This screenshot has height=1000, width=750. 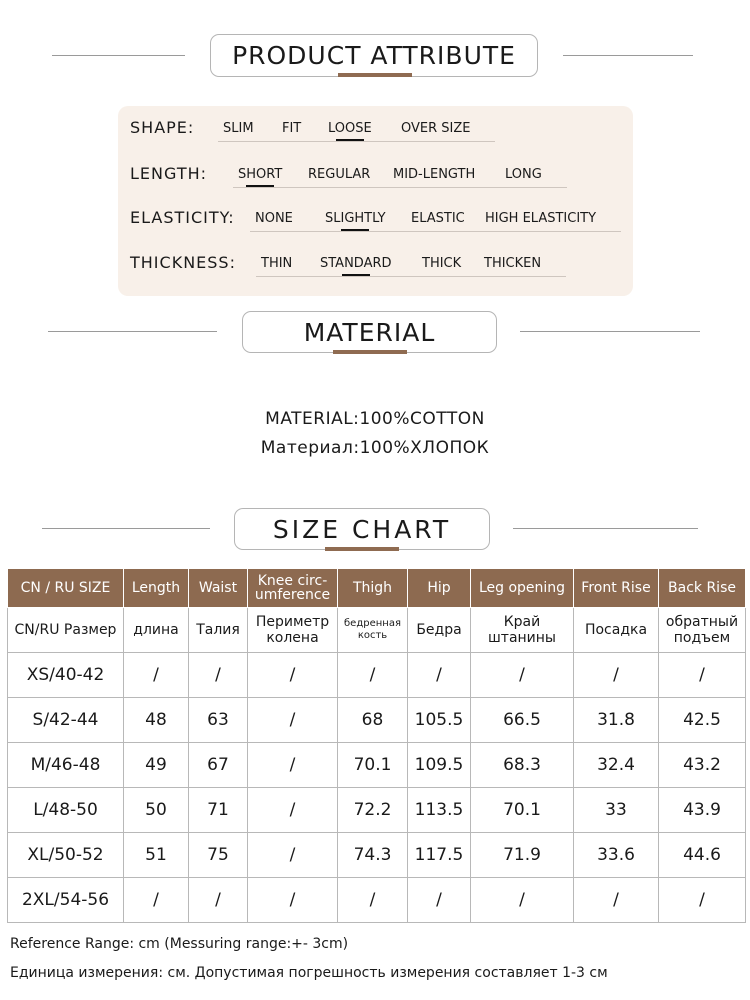 I want to click on size-row: L/48-50 50 71/72.2 113.5 70.1 33 43.9, so click(x=376, y=810).